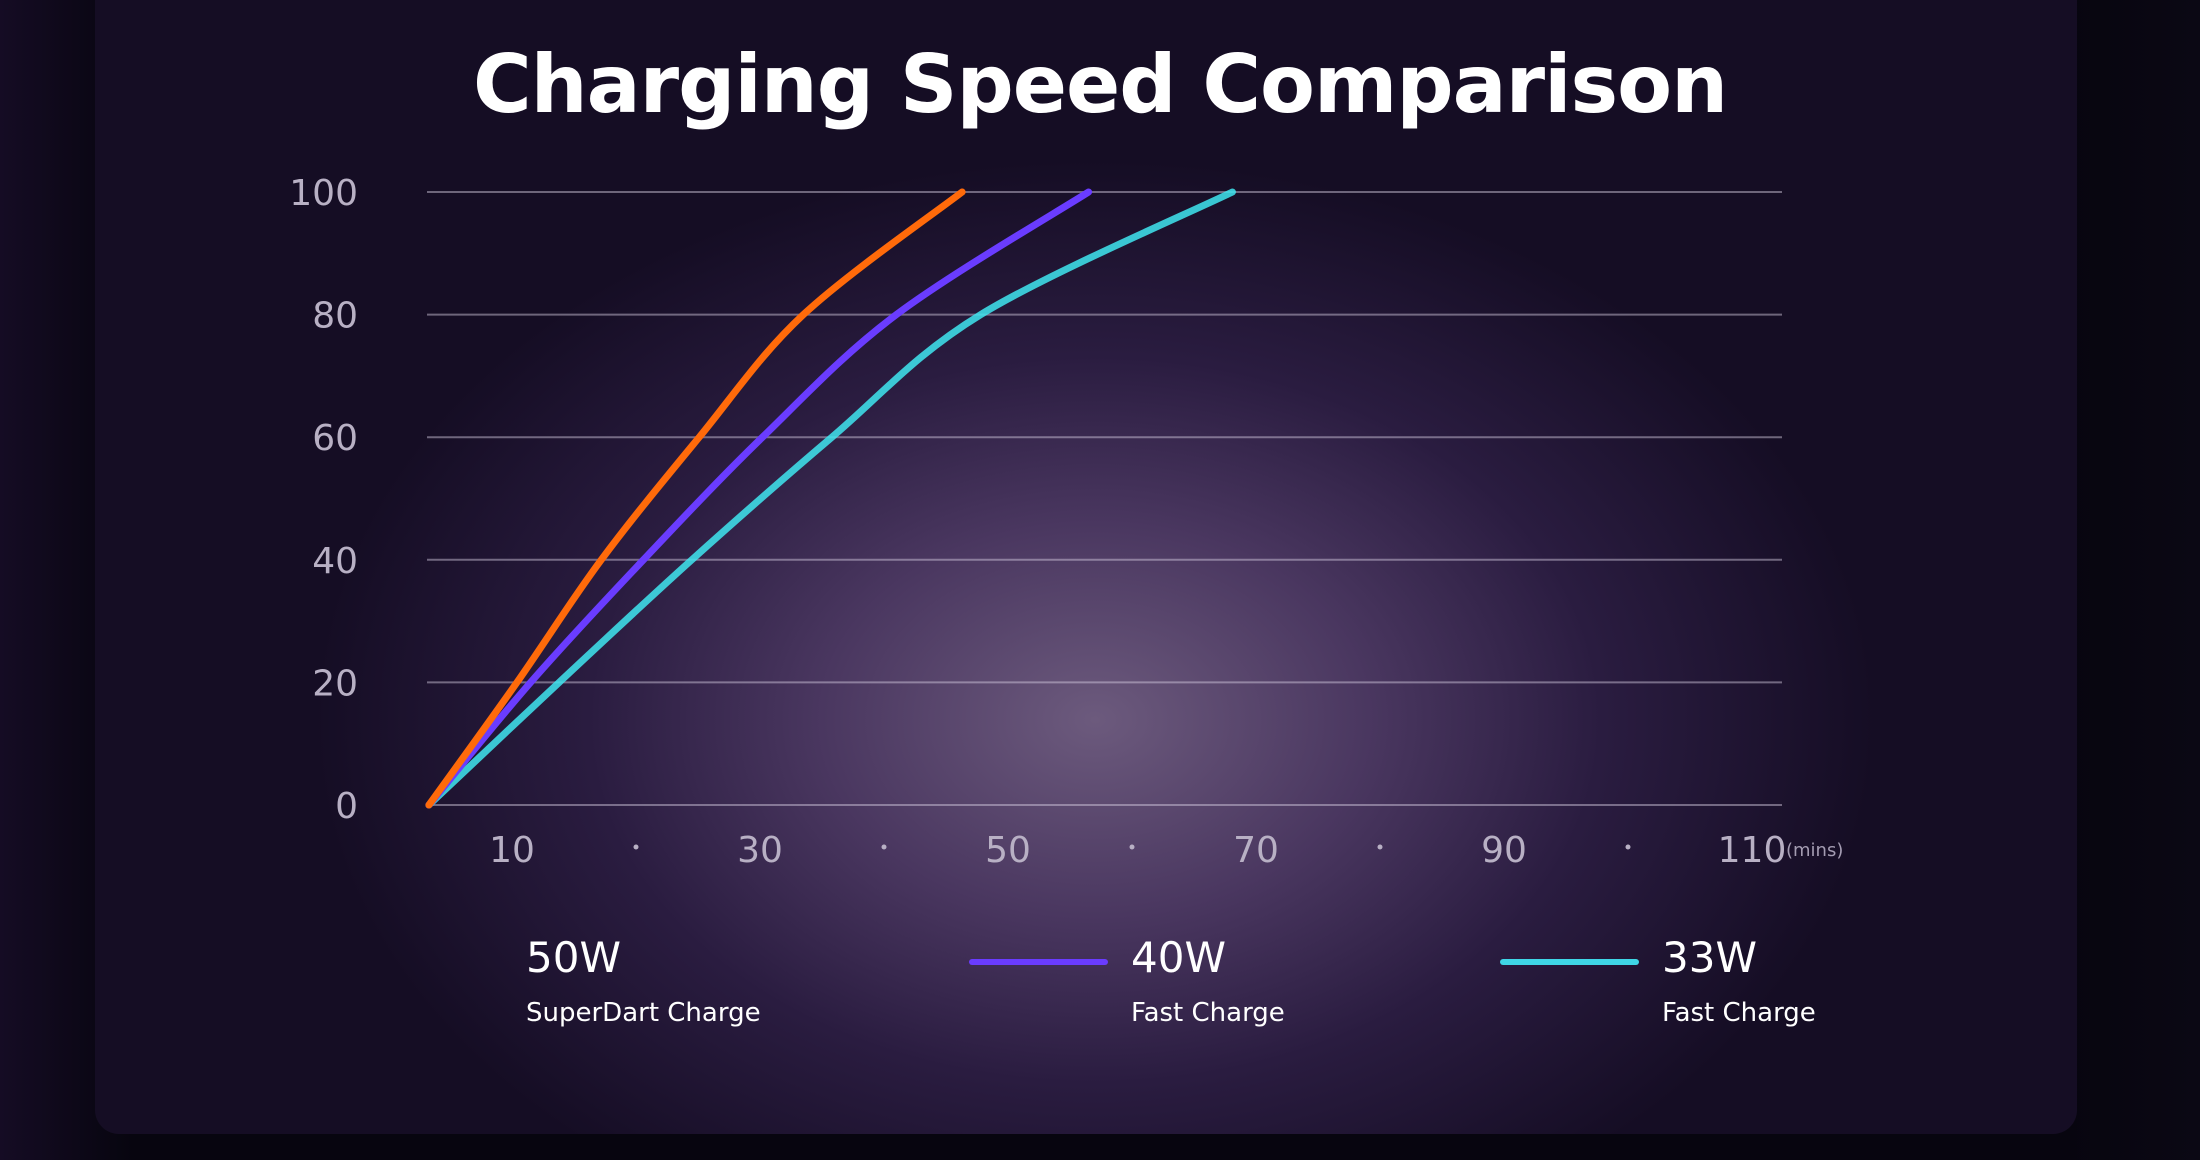  Describe the element at coordinates (695, 498) in the screenshot. I see `series-line-50W` at that location.